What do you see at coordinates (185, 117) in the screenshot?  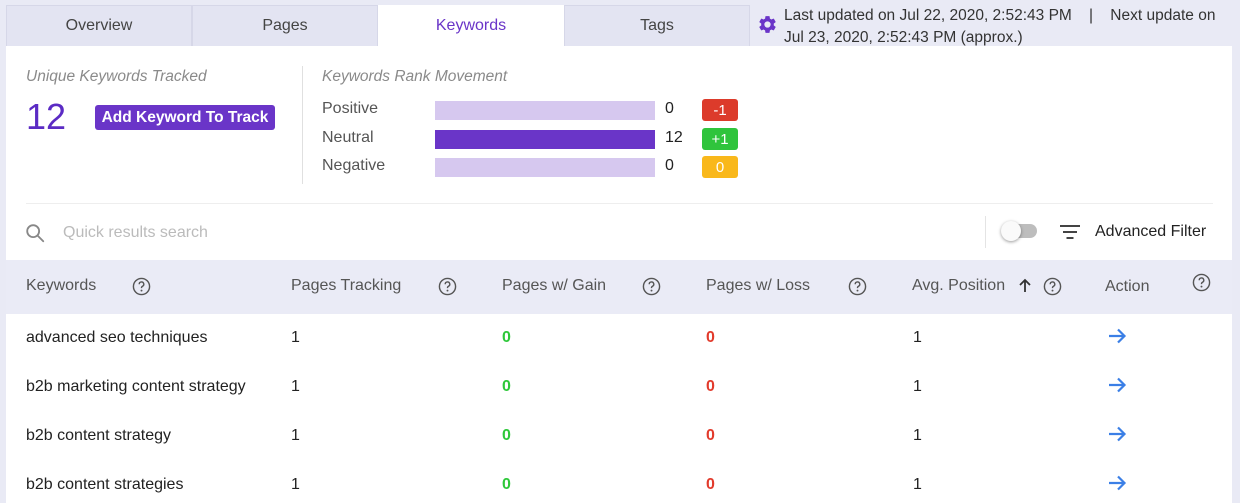 I see `add-keyword-button: Add Keyword To Track` at bounding box center [185, 117].